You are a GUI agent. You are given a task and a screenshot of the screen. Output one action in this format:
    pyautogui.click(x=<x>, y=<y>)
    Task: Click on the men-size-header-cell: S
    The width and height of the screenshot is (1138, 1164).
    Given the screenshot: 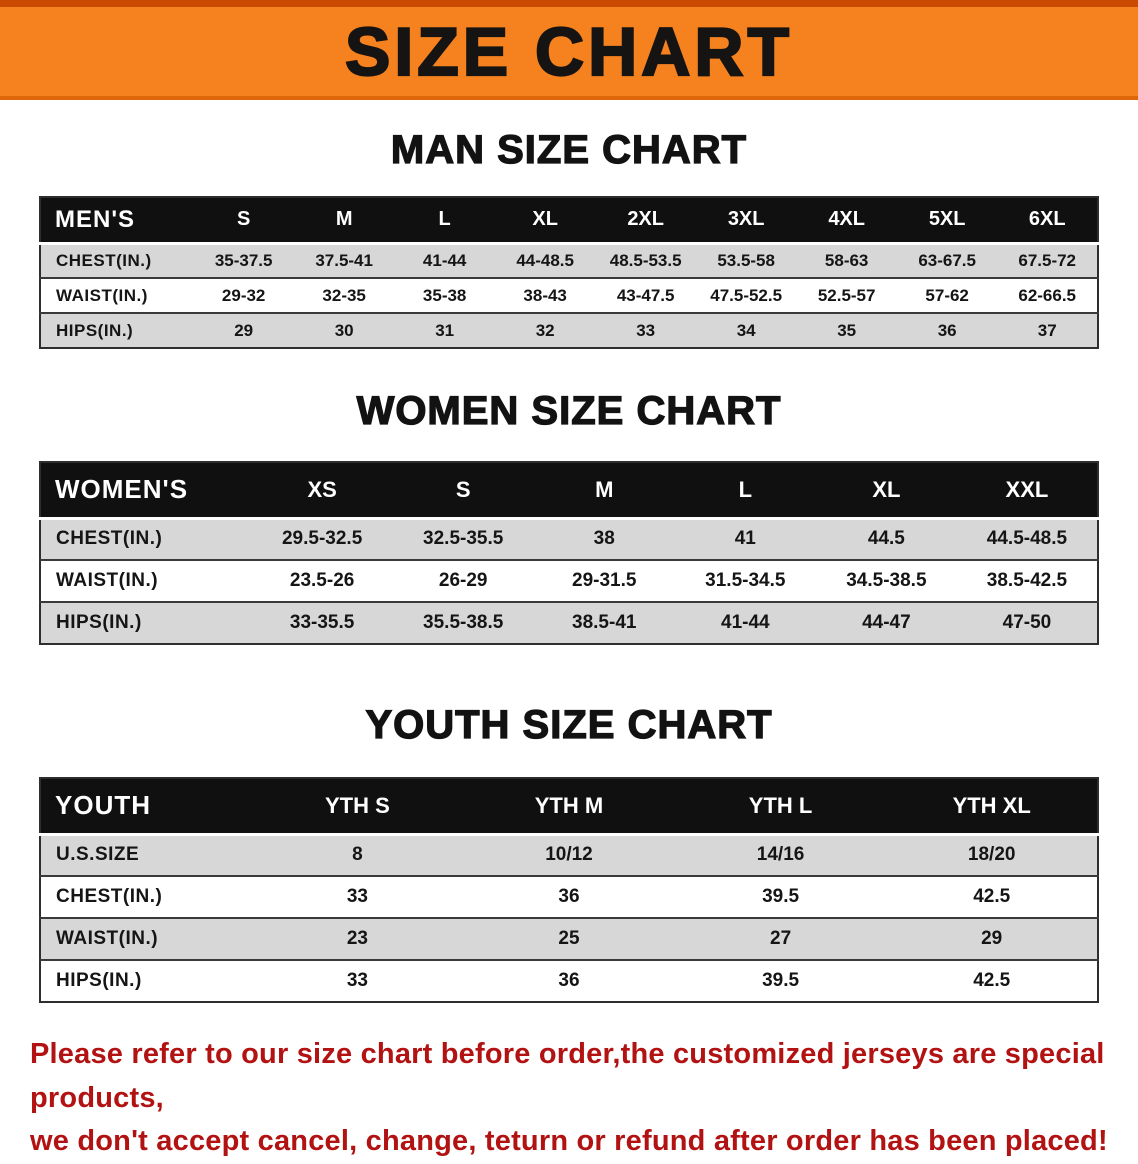 What is the action you would take?
    pyautogui.click(x=243, y=221)
    